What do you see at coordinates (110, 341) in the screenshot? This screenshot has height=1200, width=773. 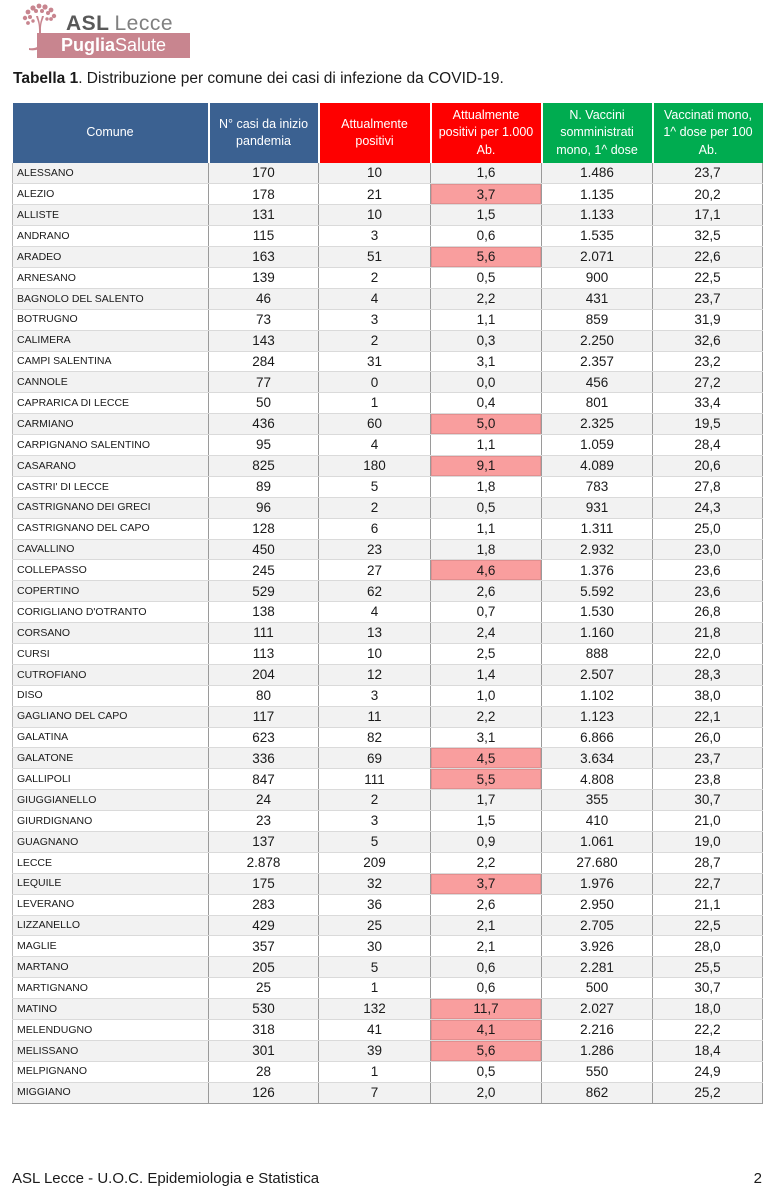 I see `cell-comune: CALIMERA` at bounding box center [110, 341].